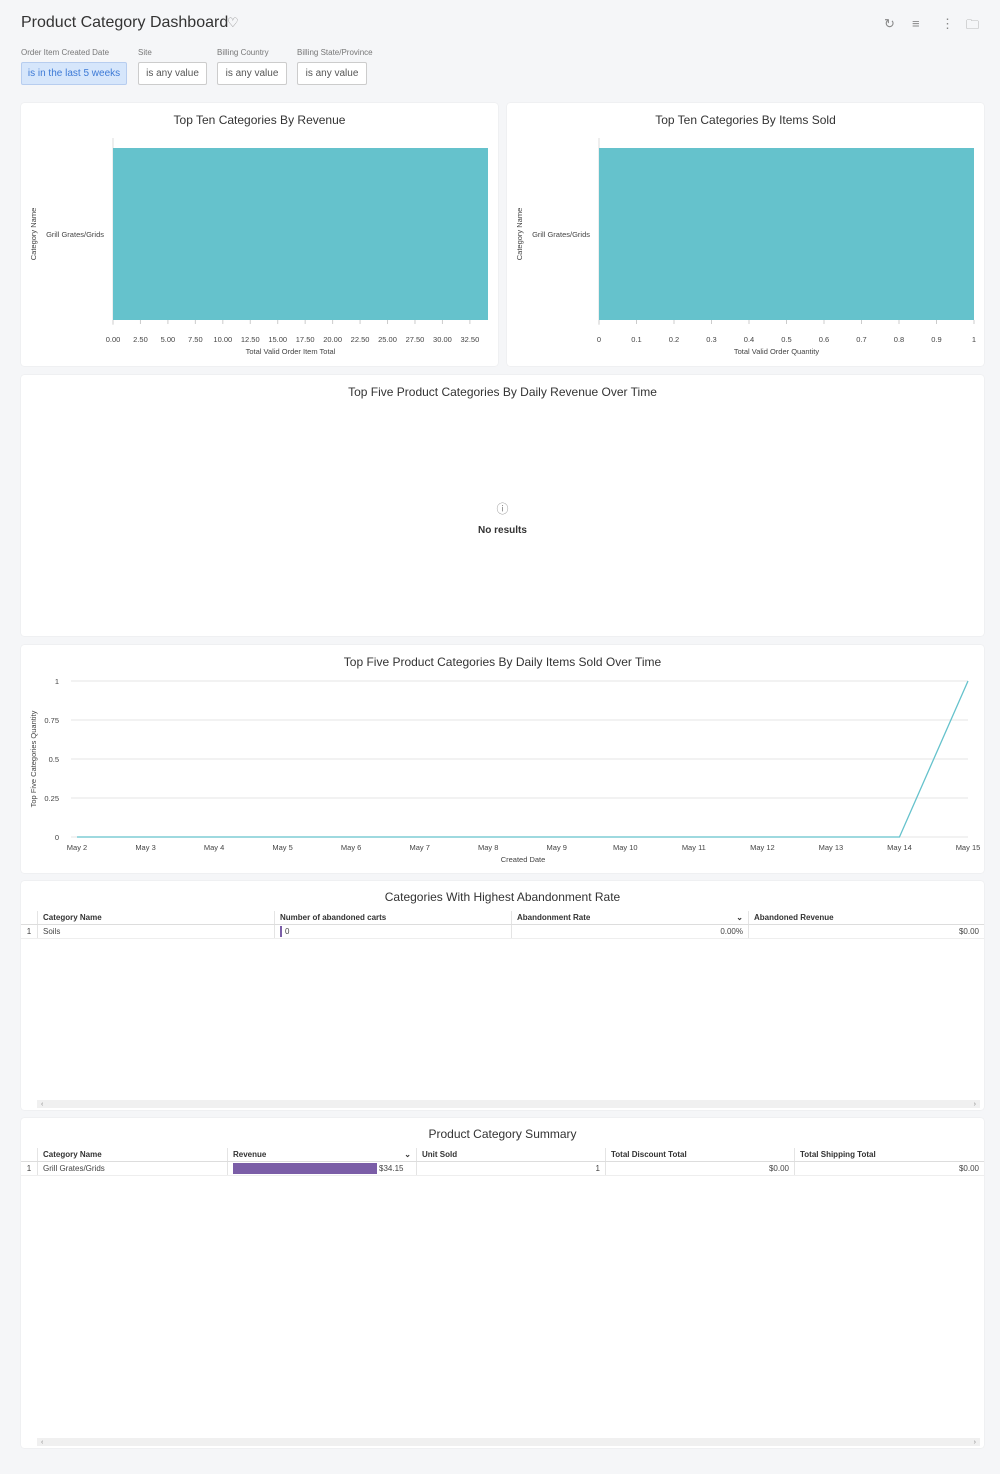 The width and height of the screenshot is (1000, 1474). I want to click on folder-icon: 🗀, so click(973, 24).